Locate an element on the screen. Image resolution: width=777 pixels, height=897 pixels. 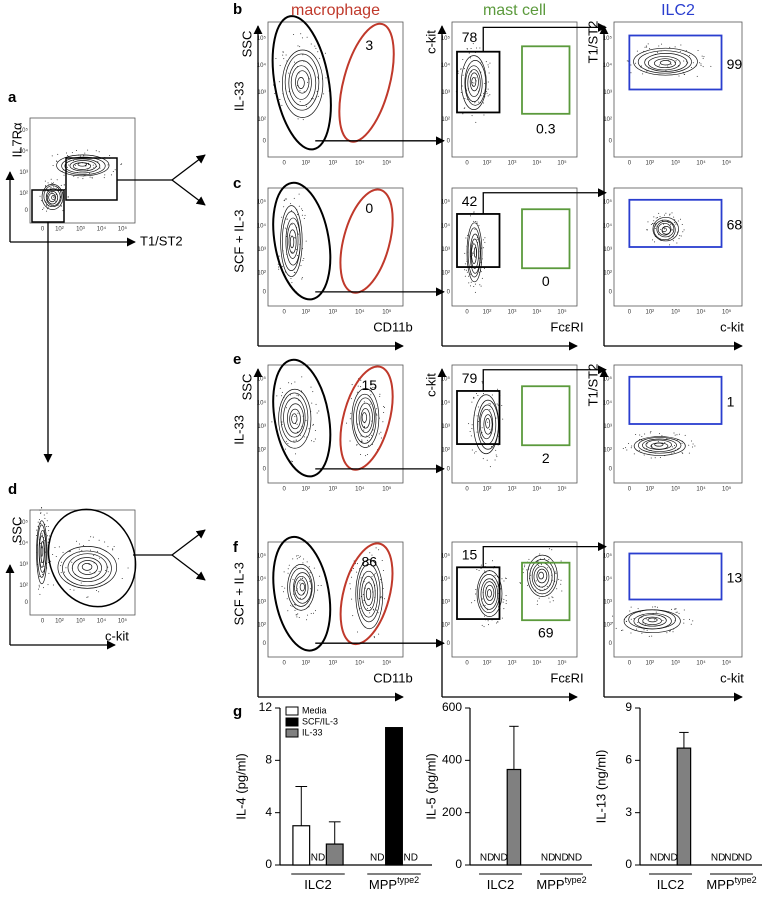
category: MPP is located at coordinates (550, 884).